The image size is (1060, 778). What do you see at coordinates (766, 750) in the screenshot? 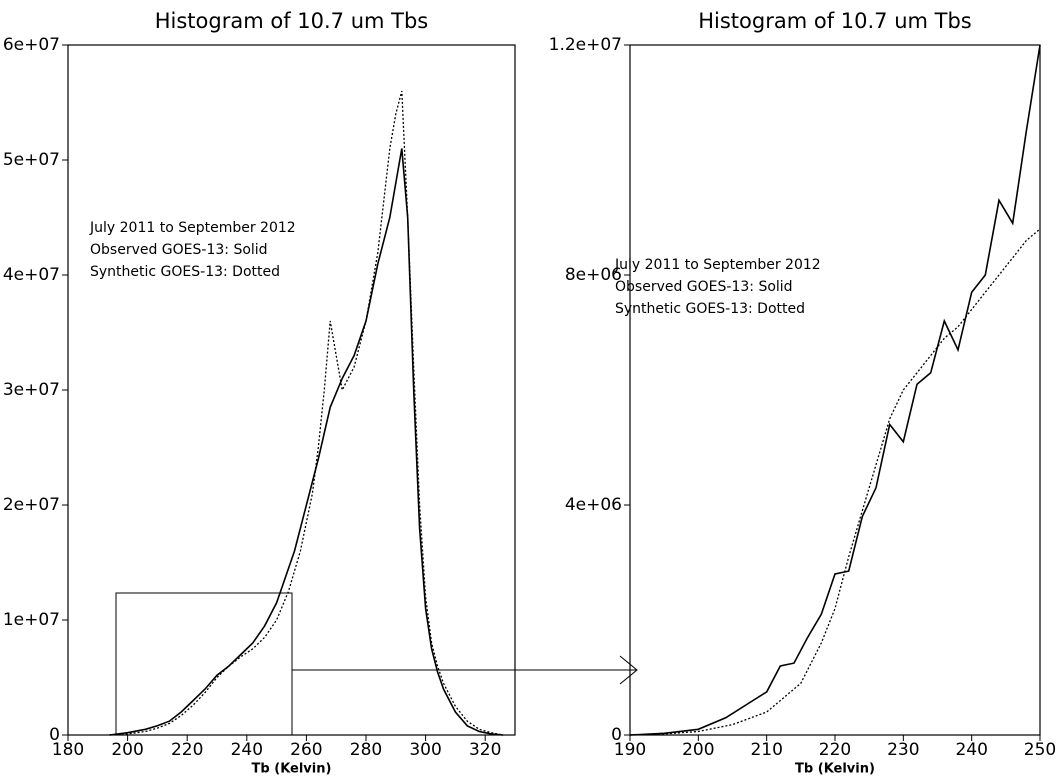
I see `x-tick-label: 210` at bounding box center [766, 750].